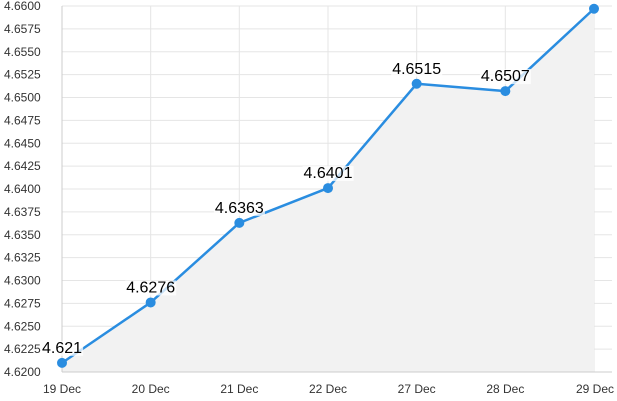 This screenshot has width=617, height=401. What do you see at coordinates (595, 389) in the screenshot?
I see `x-tick-label: 29 Dec` at bounding box center [595, 389].